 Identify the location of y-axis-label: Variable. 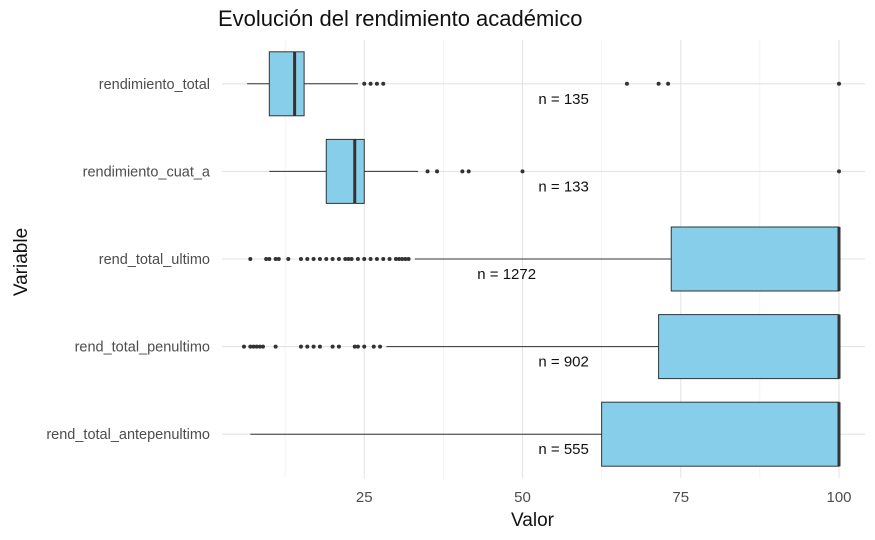
(21, 262).